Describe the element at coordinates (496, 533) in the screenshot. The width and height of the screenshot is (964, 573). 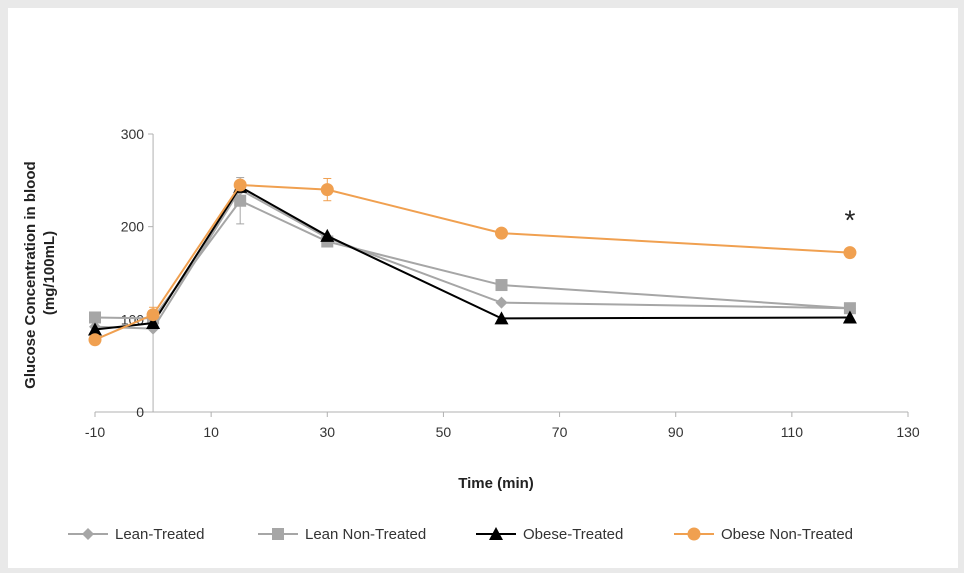
I see `legend-marker-obese-treated` at that location.